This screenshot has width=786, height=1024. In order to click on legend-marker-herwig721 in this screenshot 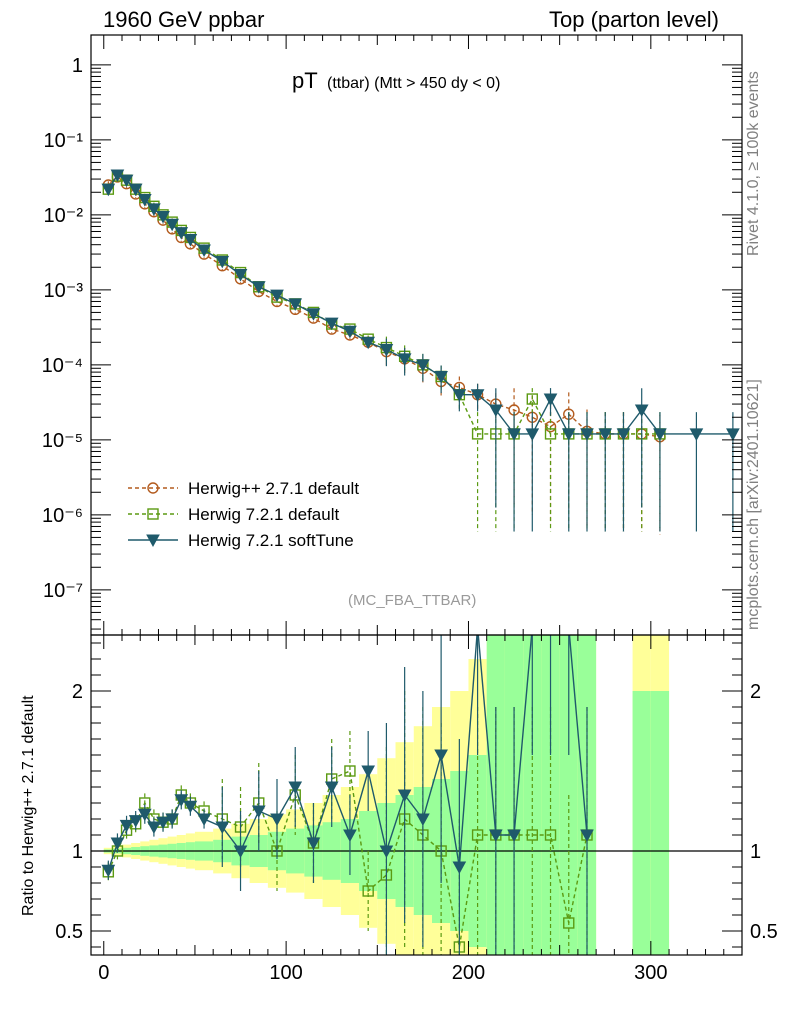, I will do `click(153, 514)`.